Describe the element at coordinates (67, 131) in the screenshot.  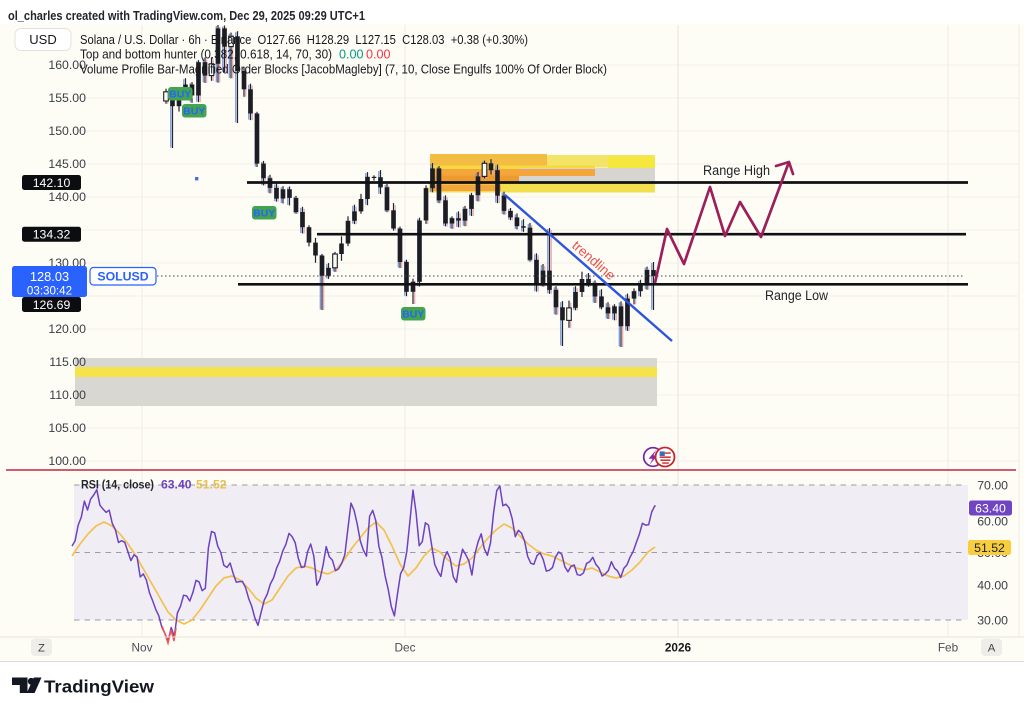
I see `svg-text: 150.00` at that location.